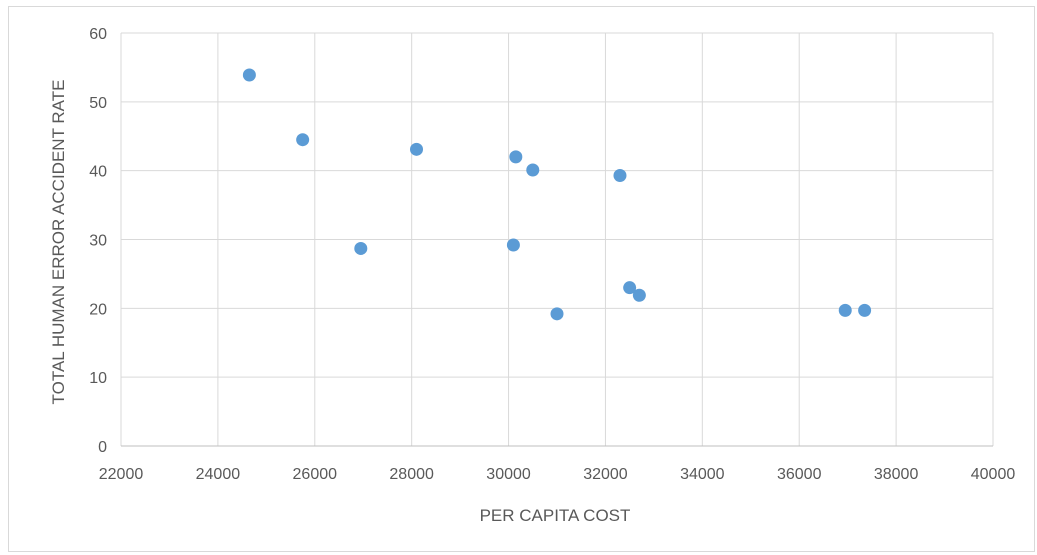 Image resolution: width=1037 pixels, height=555 pixels. Describe the element at coordinates (315, 474) in the screenshot. I see `x-tick-label: 26000` at that location.